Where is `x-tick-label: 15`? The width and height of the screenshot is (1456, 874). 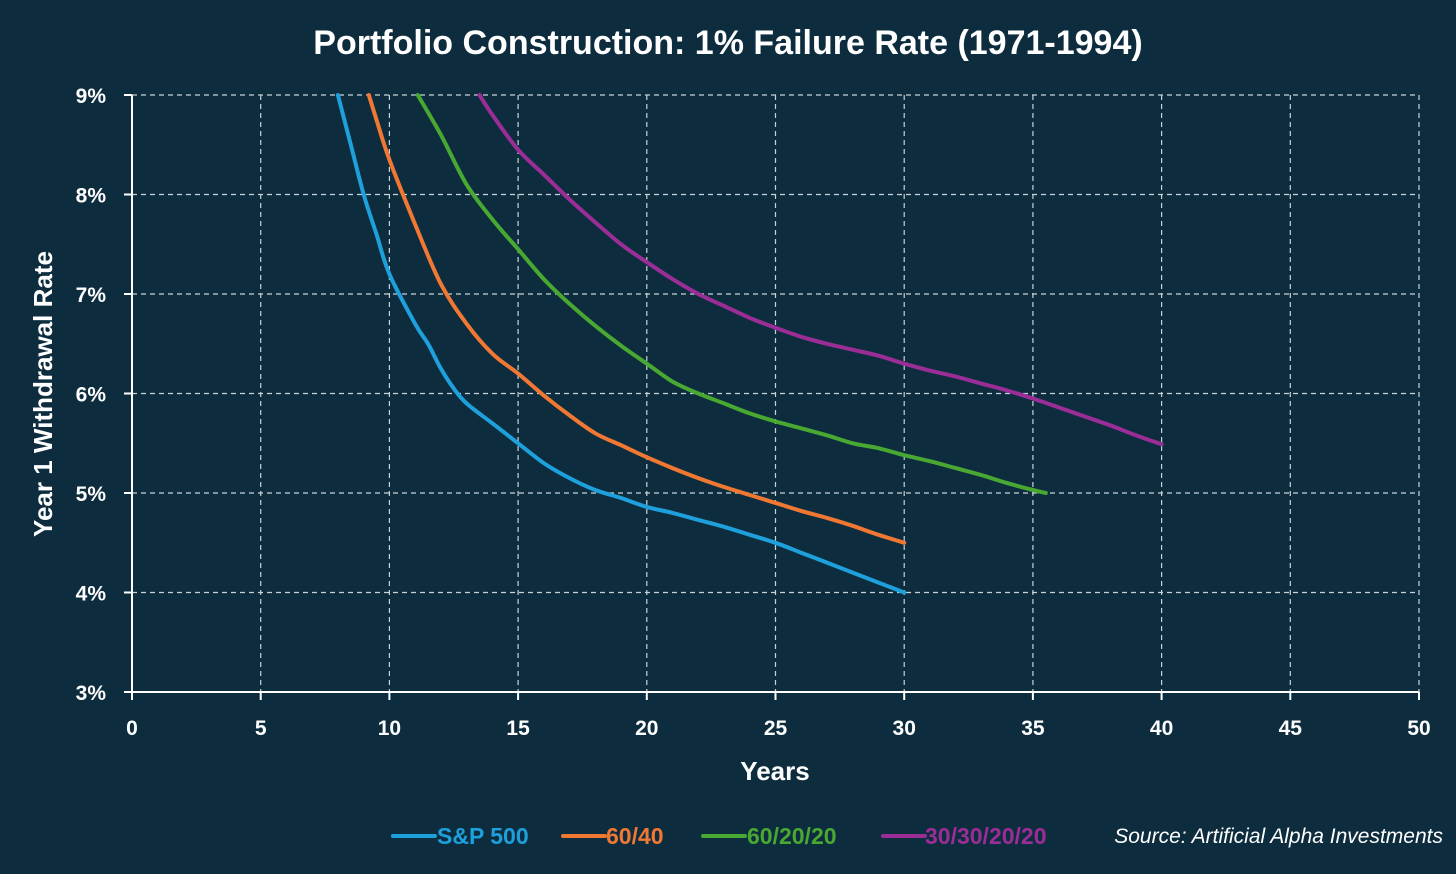 x-tick-label: 15 is located at coordinates (518, 728).